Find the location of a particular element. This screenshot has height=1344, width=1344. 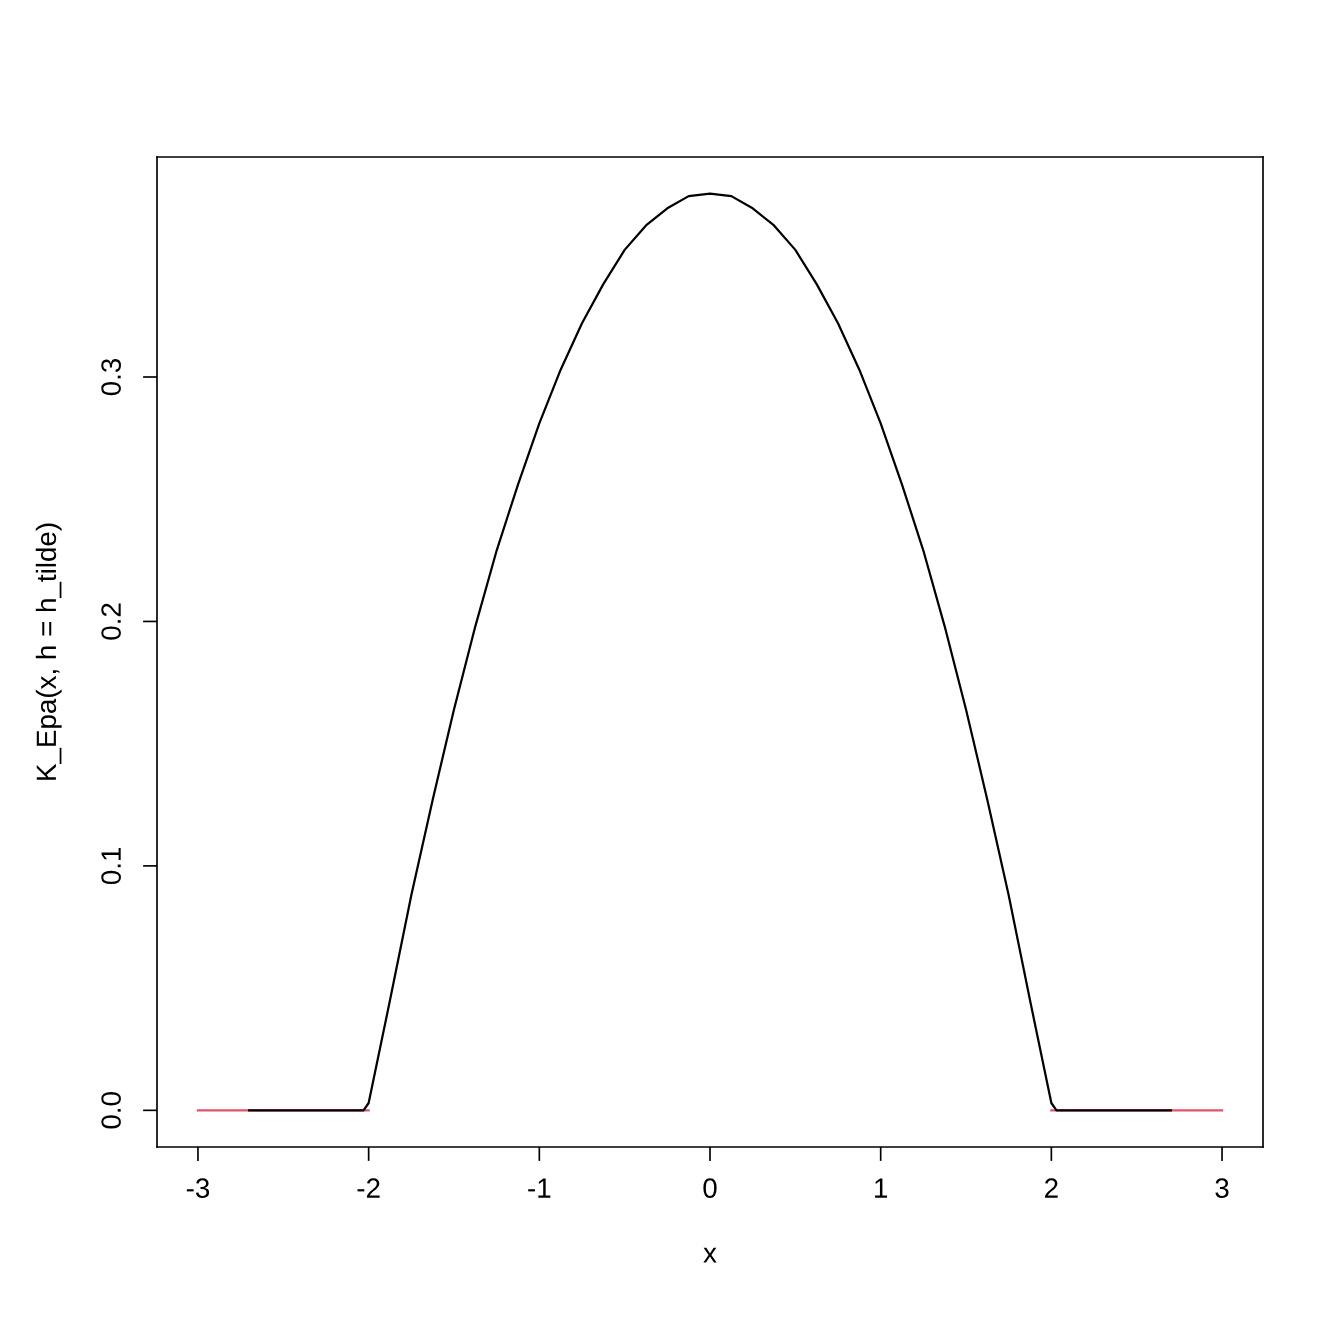

x-tick-label: 2 is located at coordinates (1051, 1188).